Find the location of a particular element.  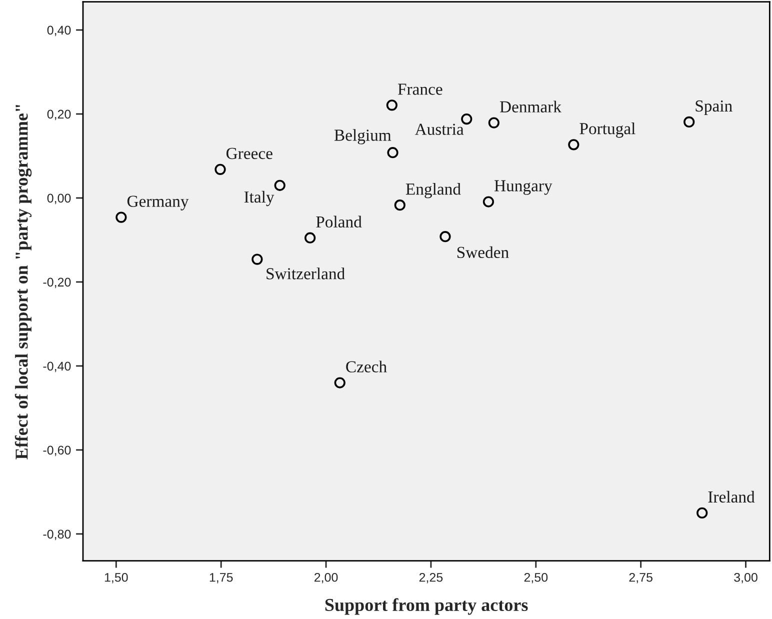

annotation: Hungary is located at coordinates (523, 187).